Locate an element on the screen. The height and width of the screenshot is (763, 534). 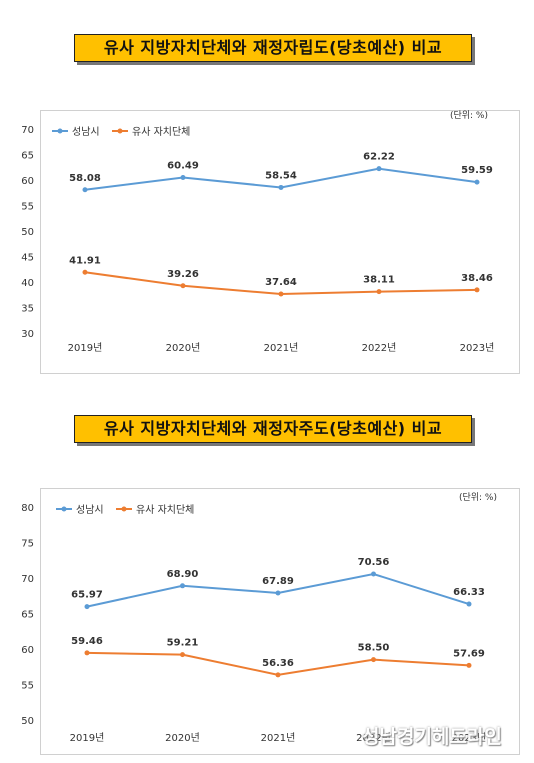
chart-1-x-tick-label: 2023년 is located at coordinates (477, 348).